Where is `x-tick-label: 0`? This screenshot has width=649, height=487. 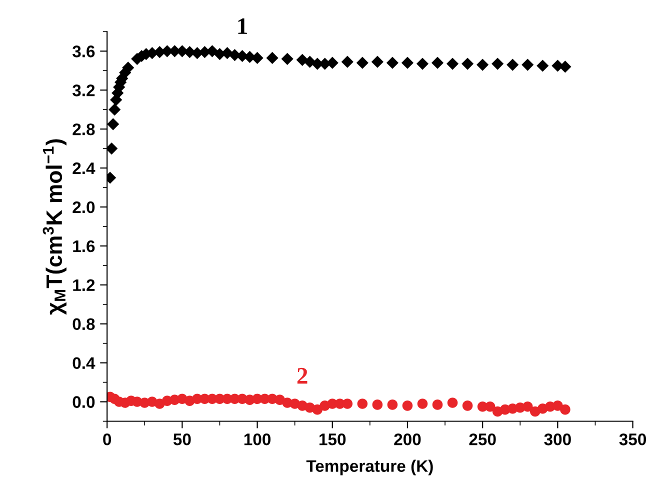 x-tick-label: 0 is located at coordinates (107, 440).